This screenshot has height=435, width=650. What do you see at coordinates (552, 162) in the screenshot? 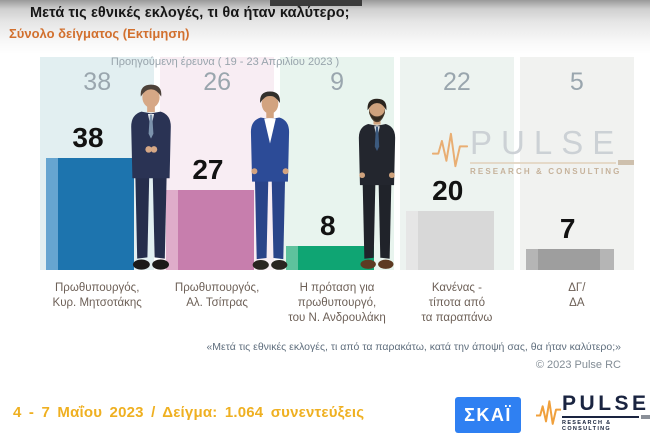
I see `pulse-watermark-line` at bounding box center [552, 162].